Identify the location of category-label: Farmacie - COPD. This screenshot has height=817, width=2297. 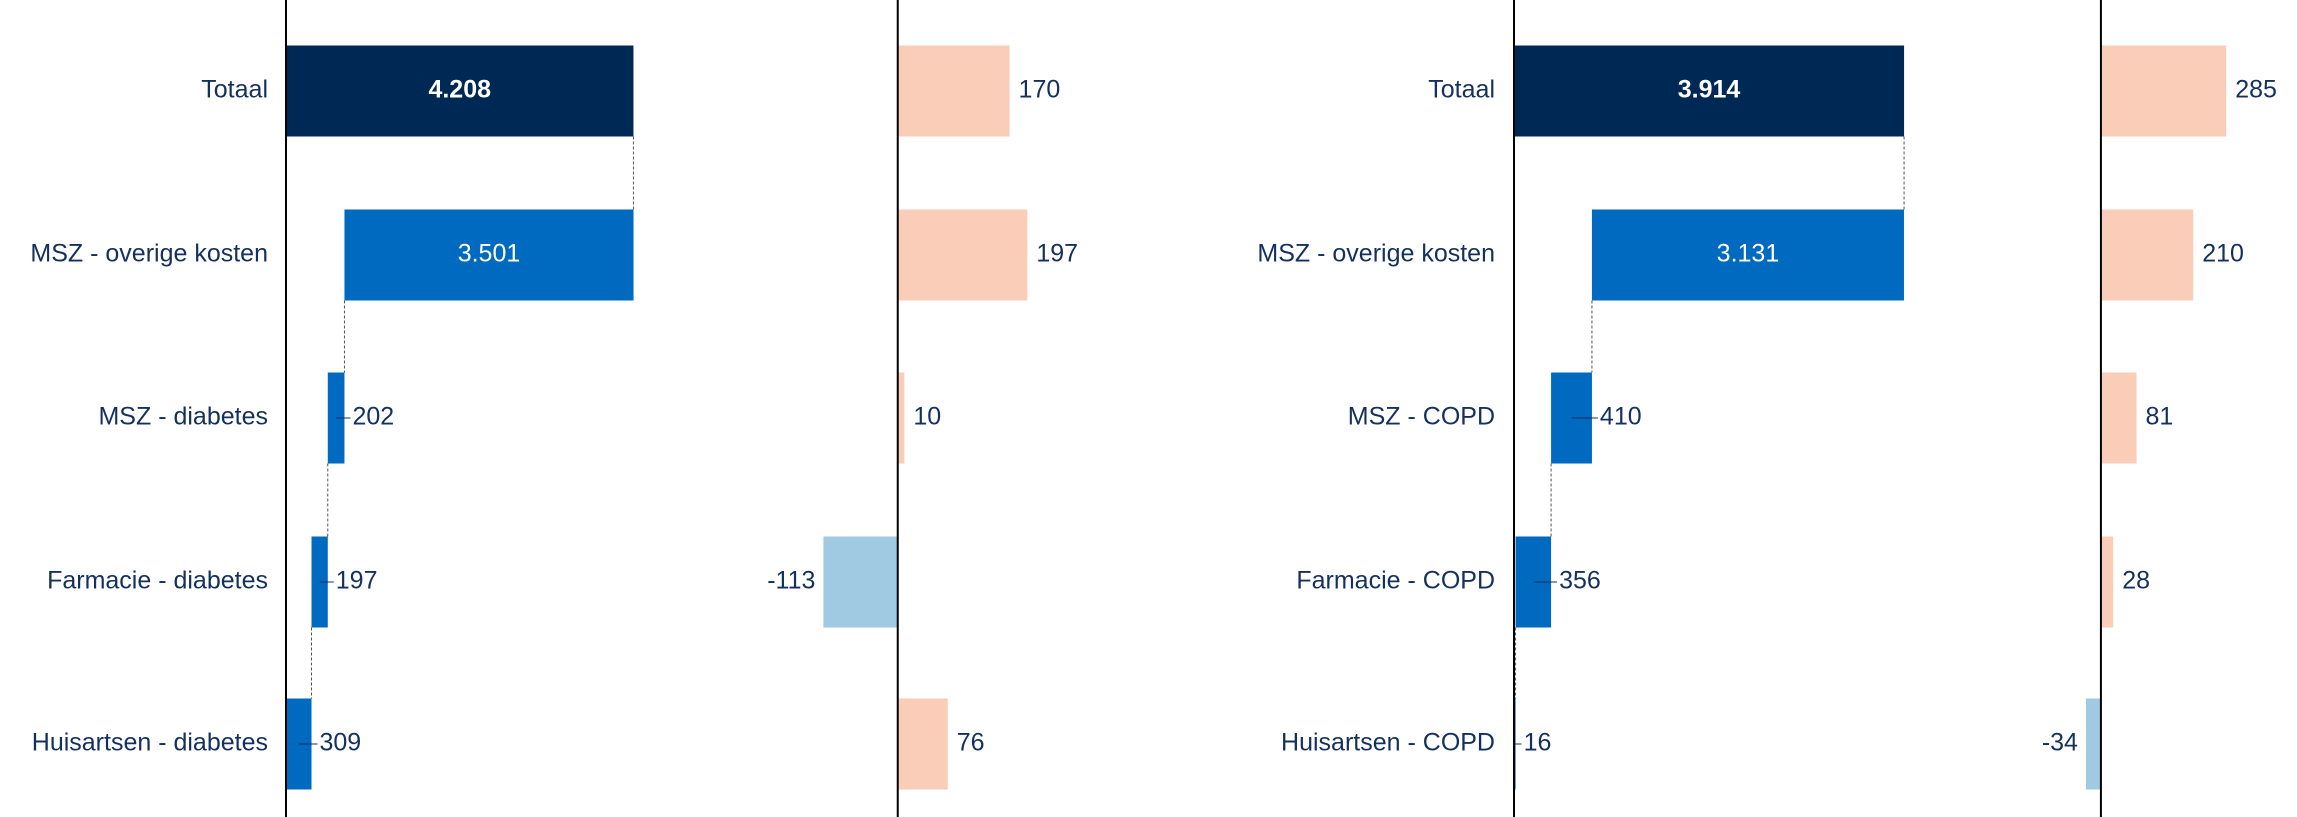
(1395, 581).